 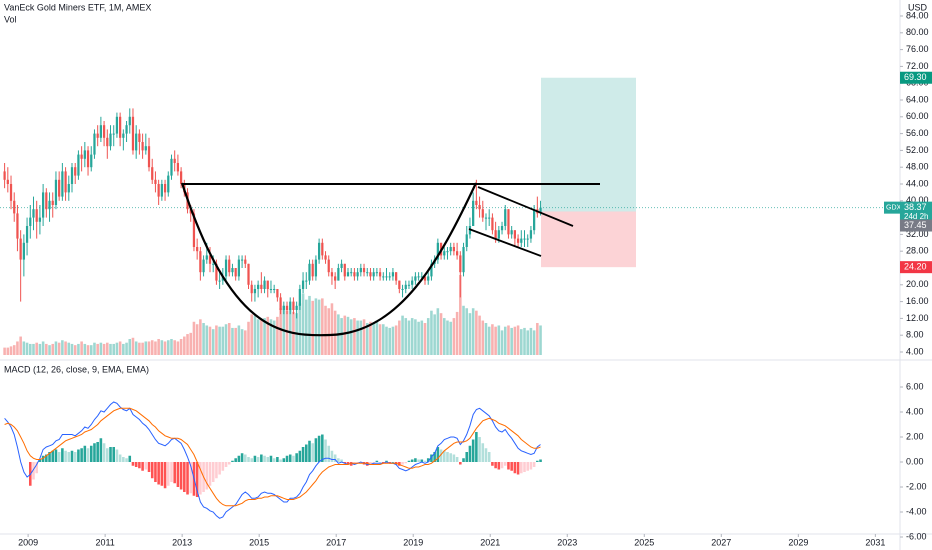 What do you see at coordinates (894, 207) in the screenshot?
I see `symbol-tag: GDX` at bounding box center [894, 207].